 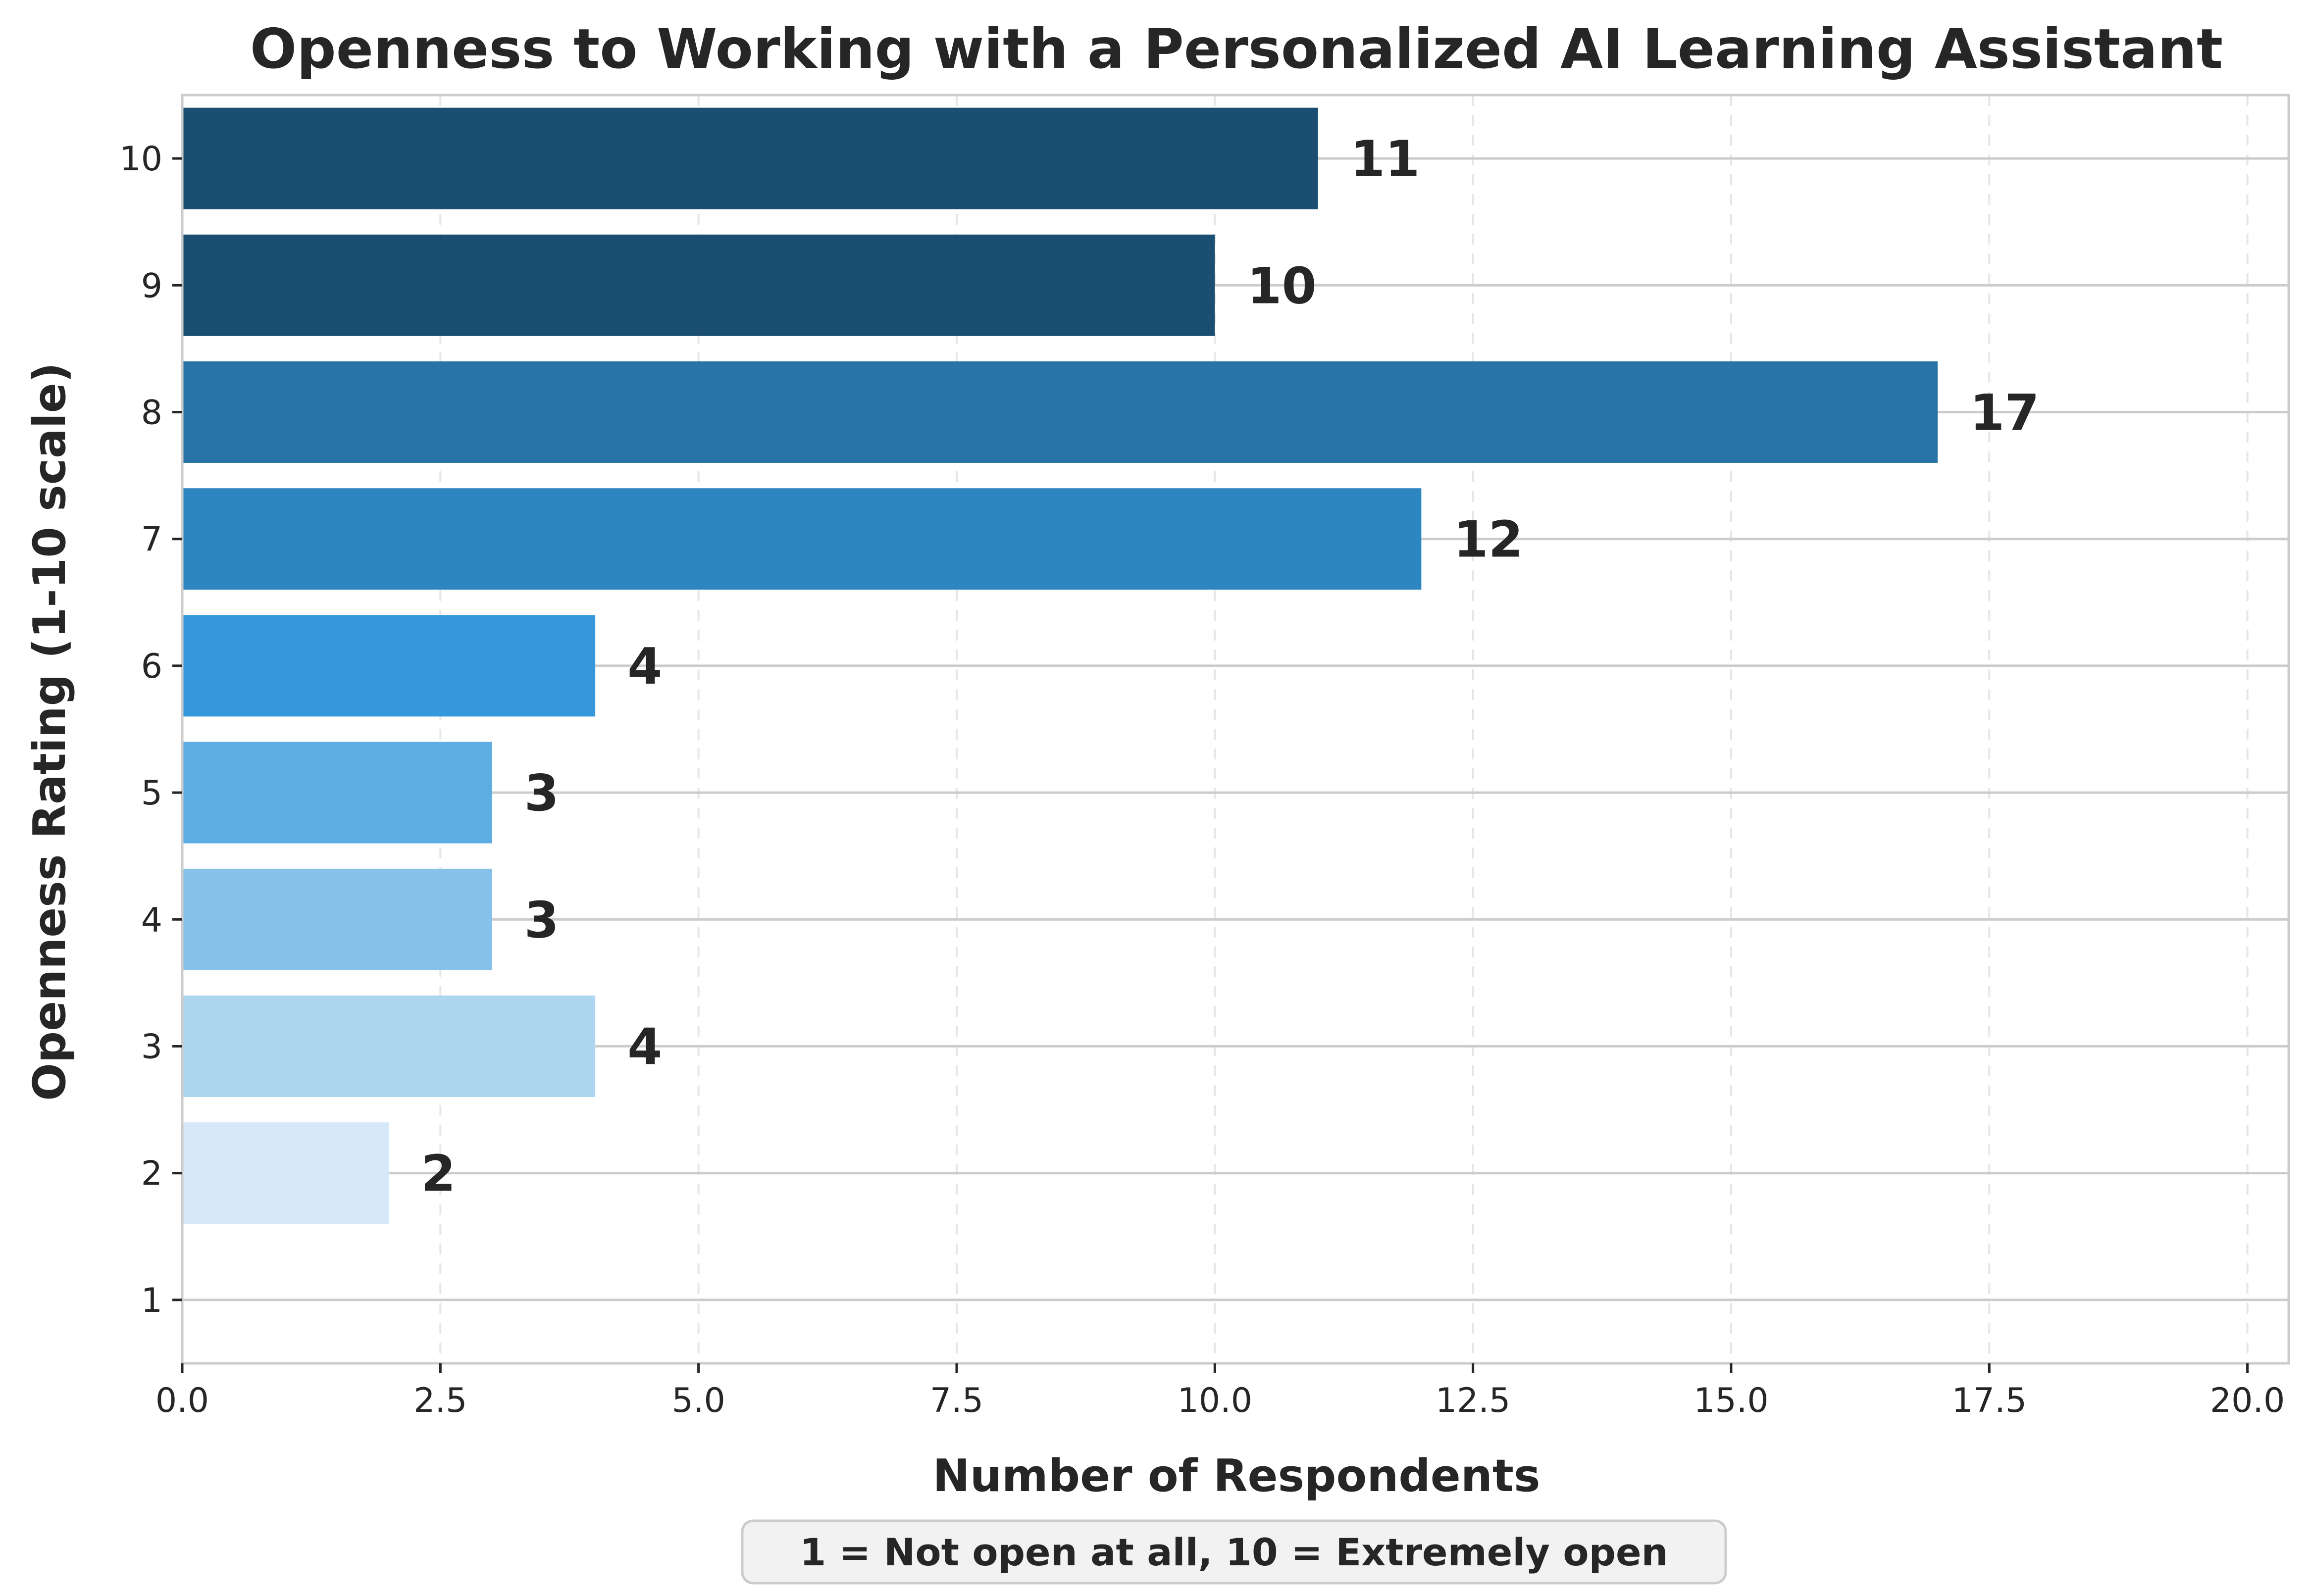 What do you see at coordinates (182, 1401) in the screenshot?
I see `x-tick-label: 0.0` at bounding box center [182, 1401].